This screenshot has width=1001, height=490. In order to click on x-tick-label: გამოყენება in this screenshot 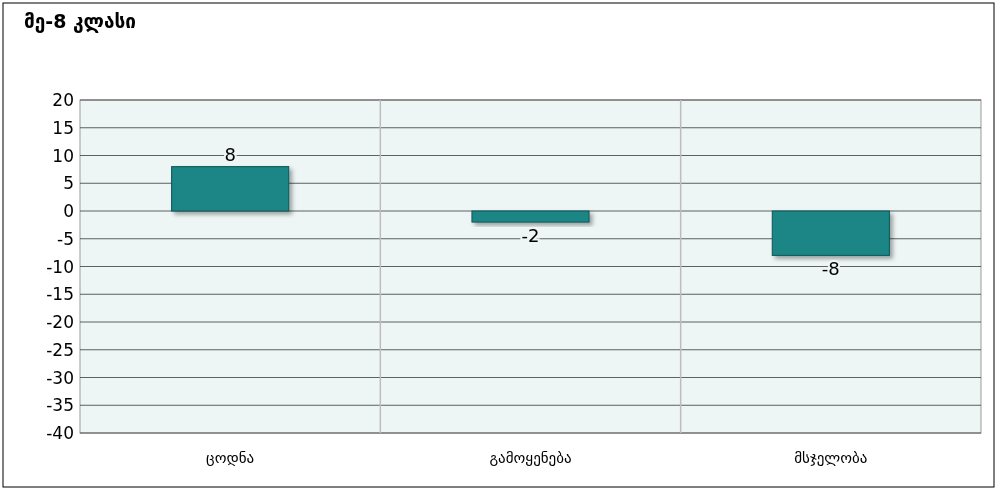, I will do `click(530, 458)`.